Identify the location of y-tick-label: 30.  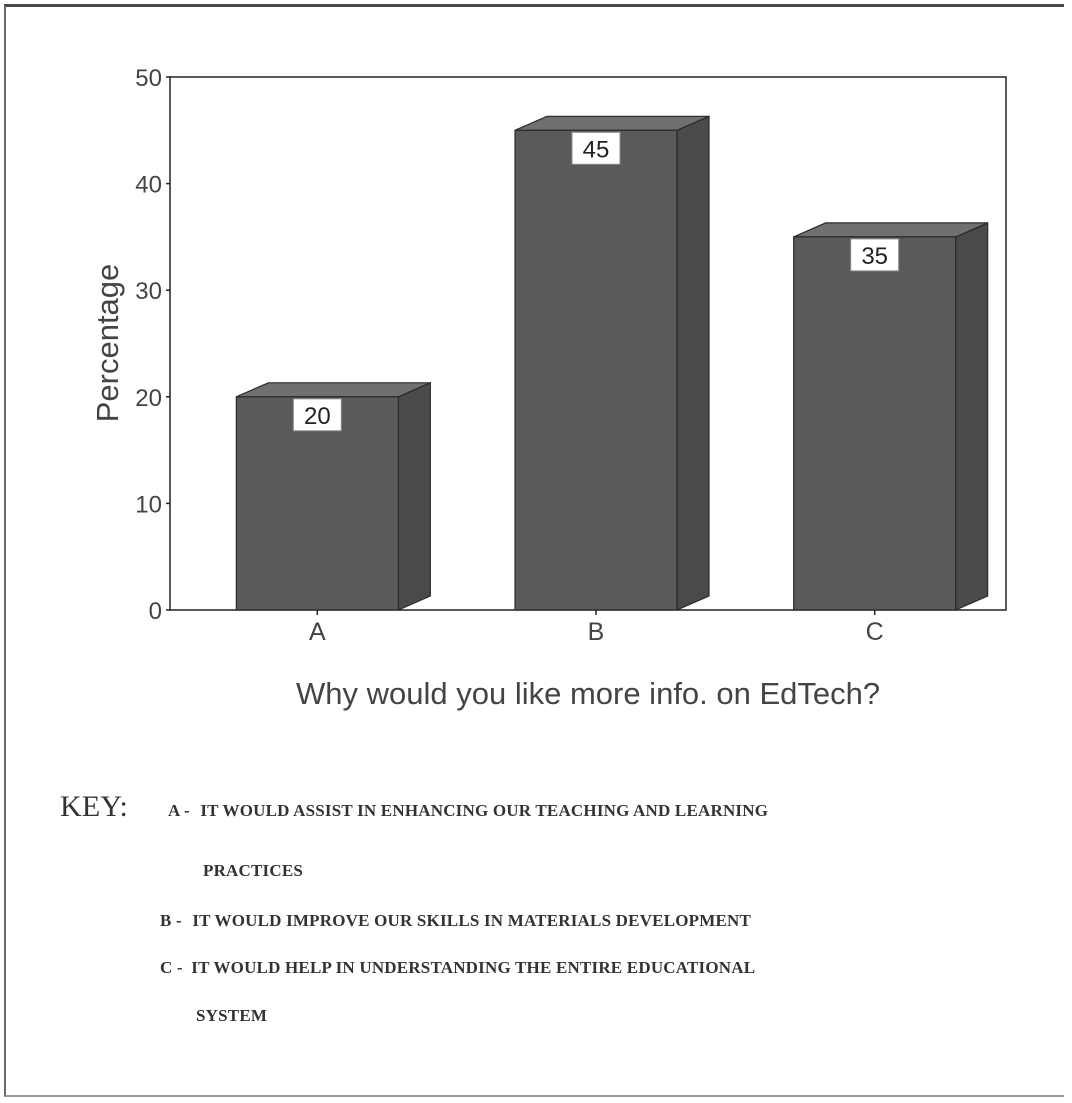
(148, 291).